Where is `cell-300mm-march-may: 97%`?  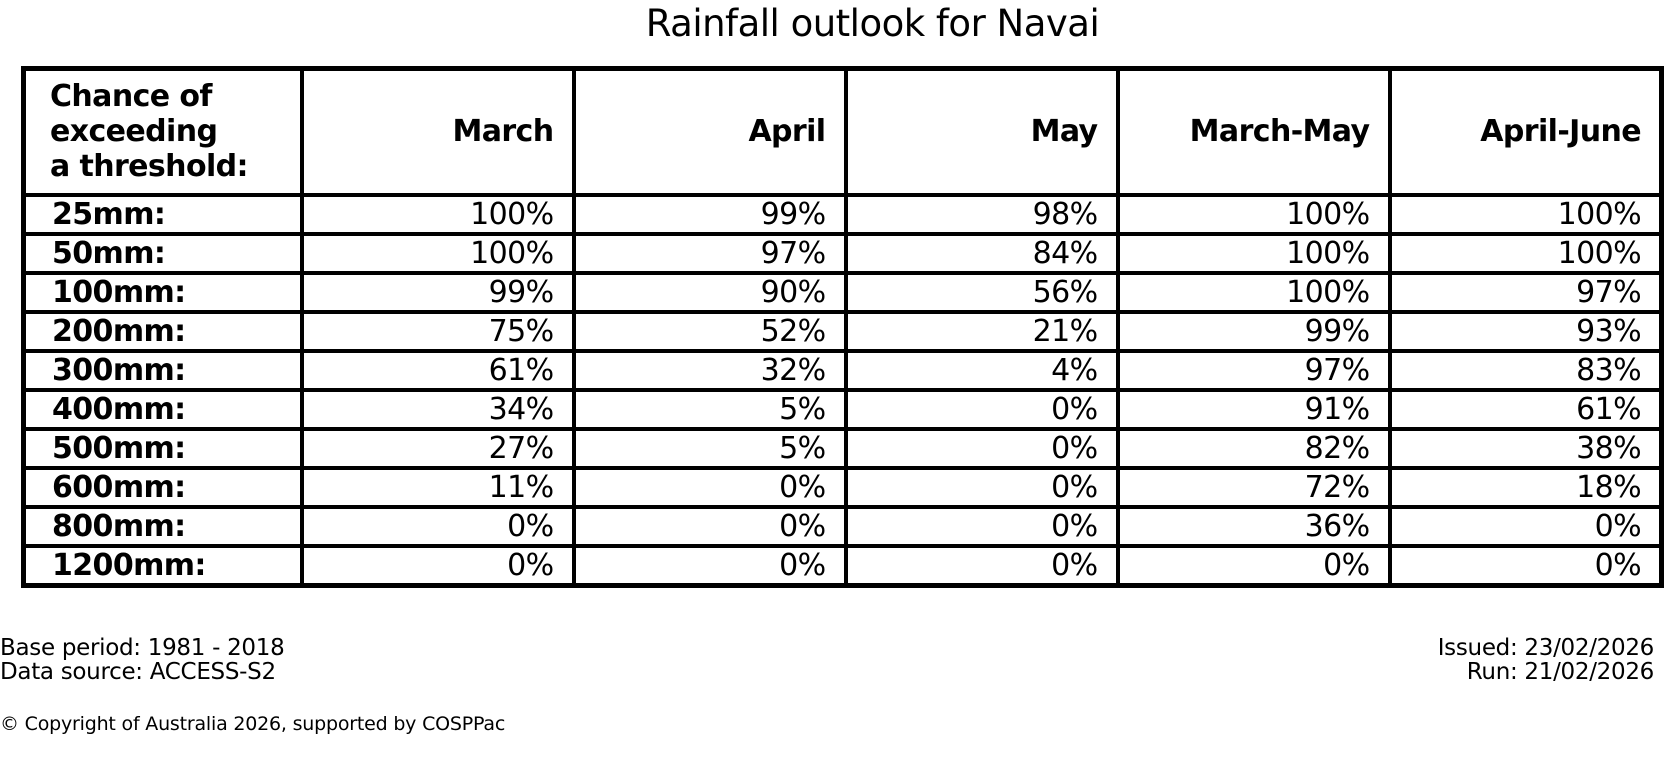 cell-300mm-march-may: 97% is located at coordinates (1253, 370).